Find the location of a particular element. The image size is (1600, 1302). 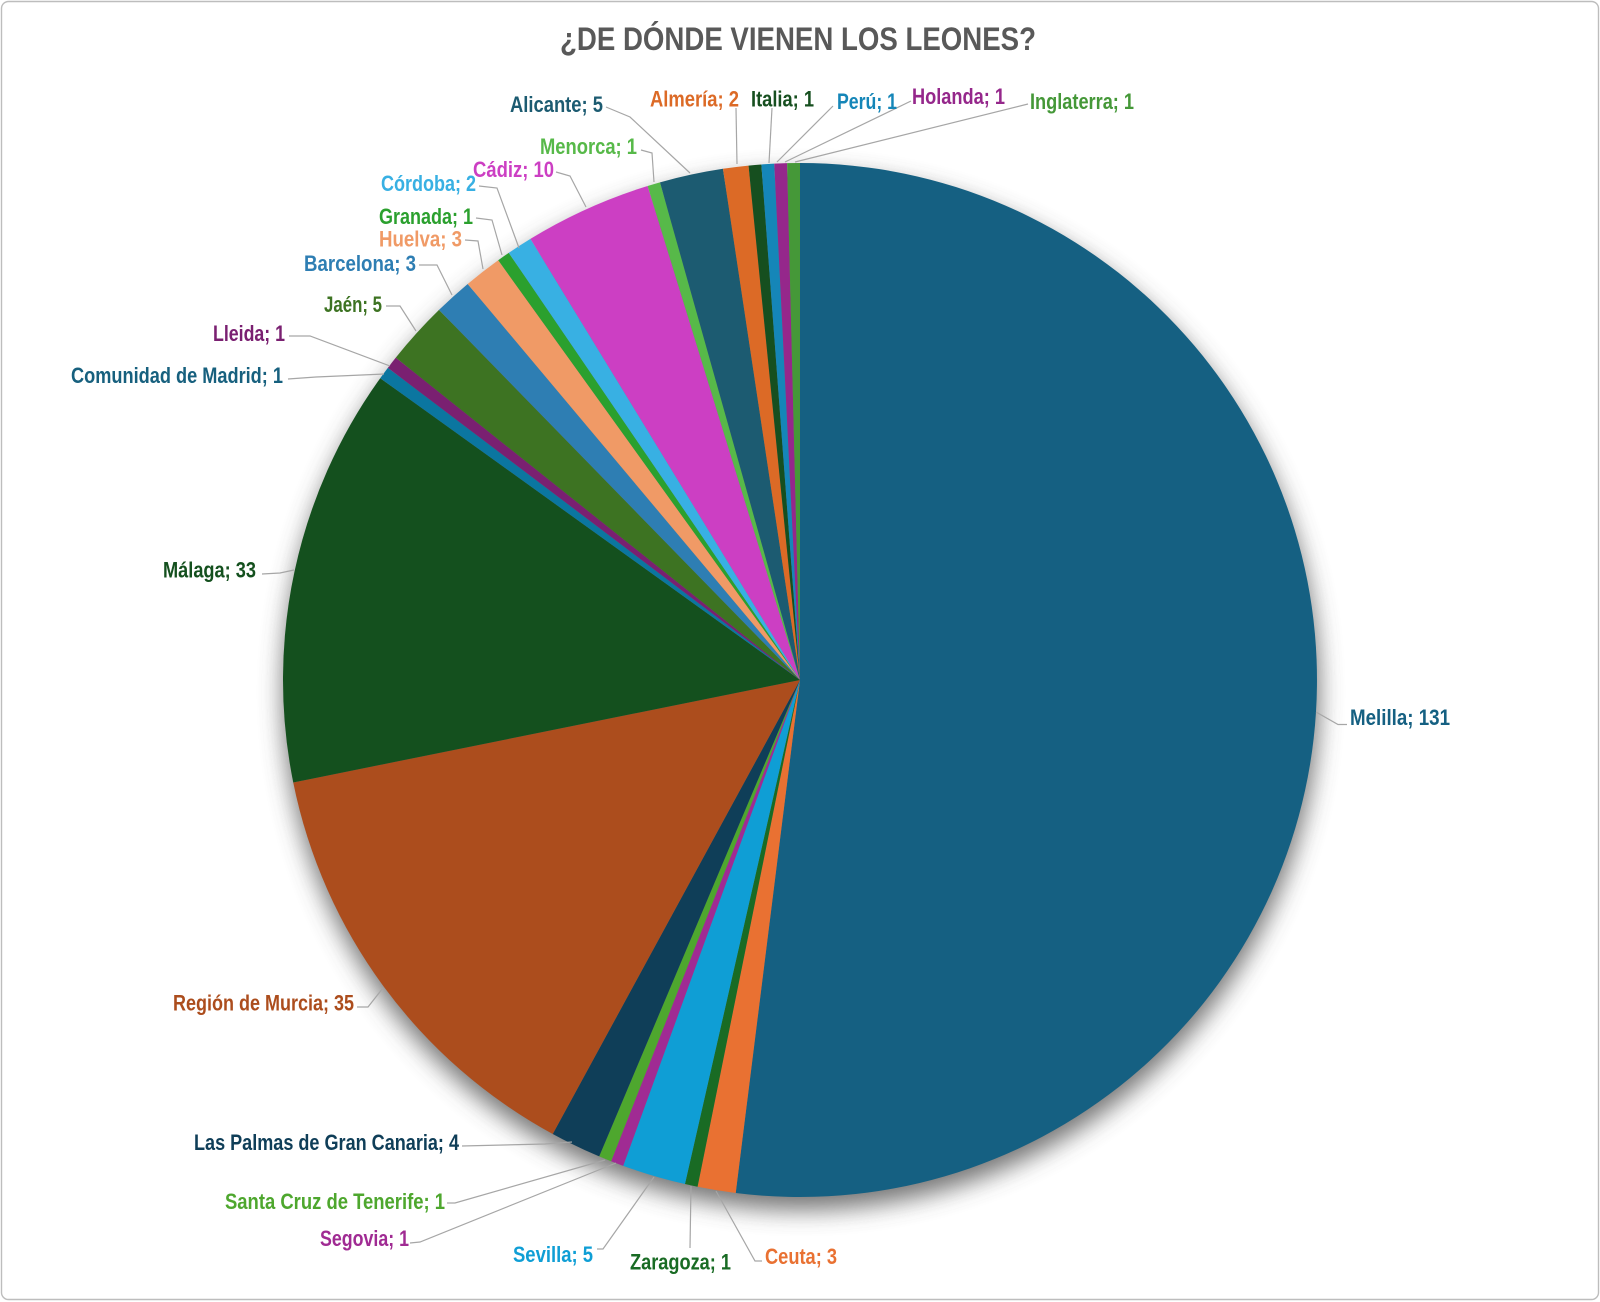

svg-text: Alicante; 5 is located at coordinates (556, 104).